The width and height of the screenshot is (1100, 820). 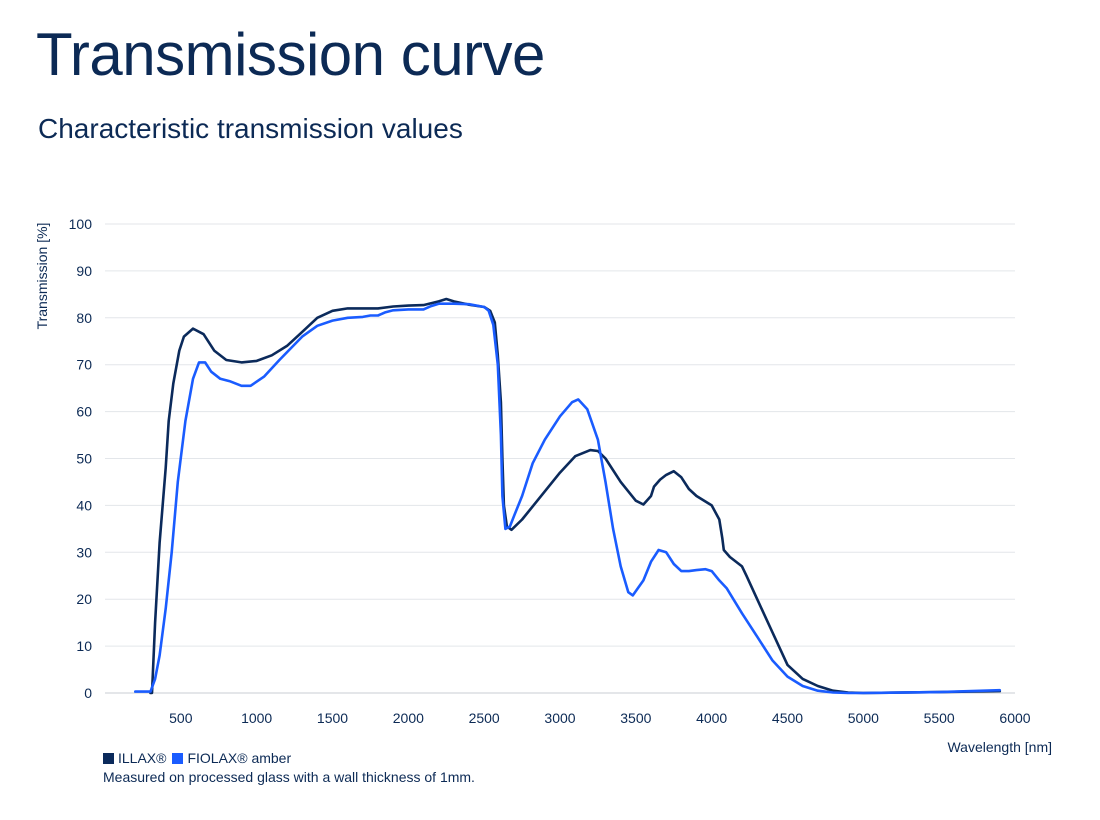 I want to click on y-tick-label-100: 100, so click(x=81, y=224).